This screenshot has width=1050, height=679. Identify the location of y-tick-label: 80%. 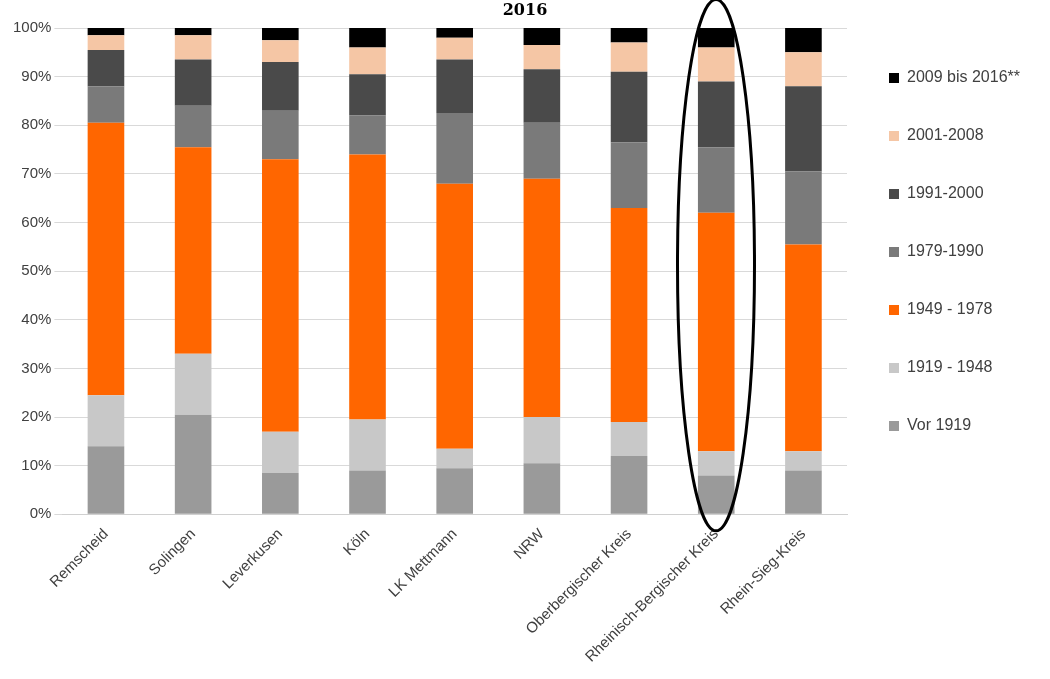
(36, 124).